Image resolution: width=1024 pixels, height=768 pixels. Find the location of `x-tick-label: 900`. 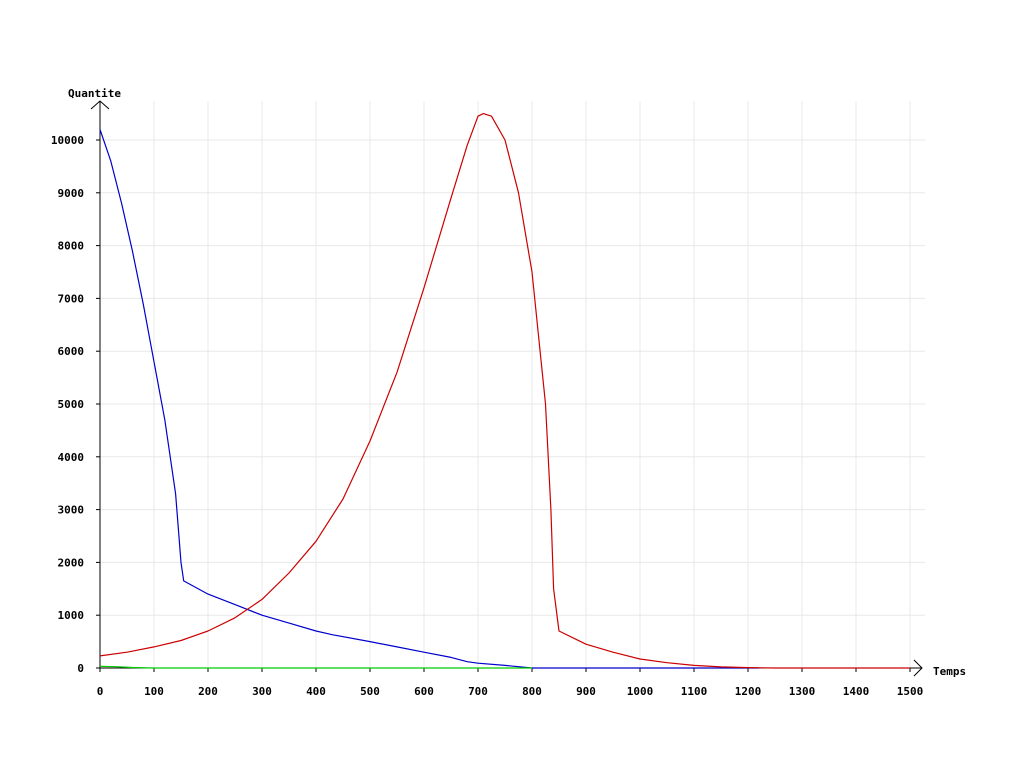

x-tick-label: 900 is located at coordinates (586, 691).